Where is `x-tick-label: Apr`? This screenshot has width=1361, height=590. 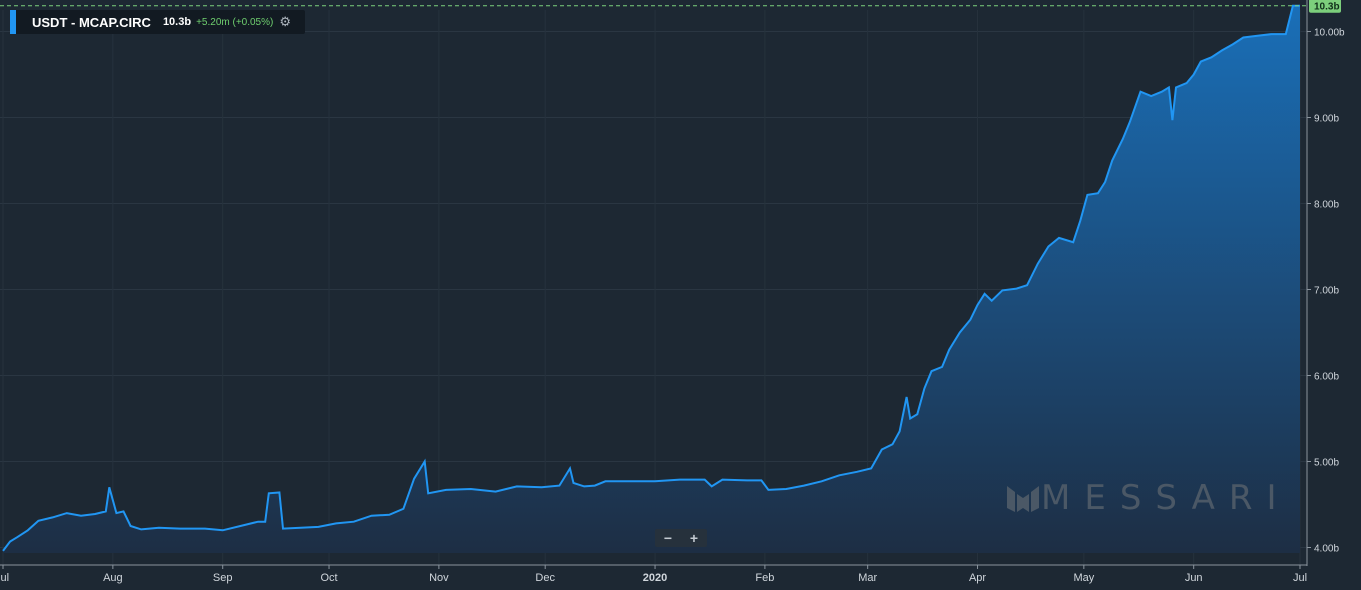
x-tick-label: Apr is located at coordinates (977, 578).